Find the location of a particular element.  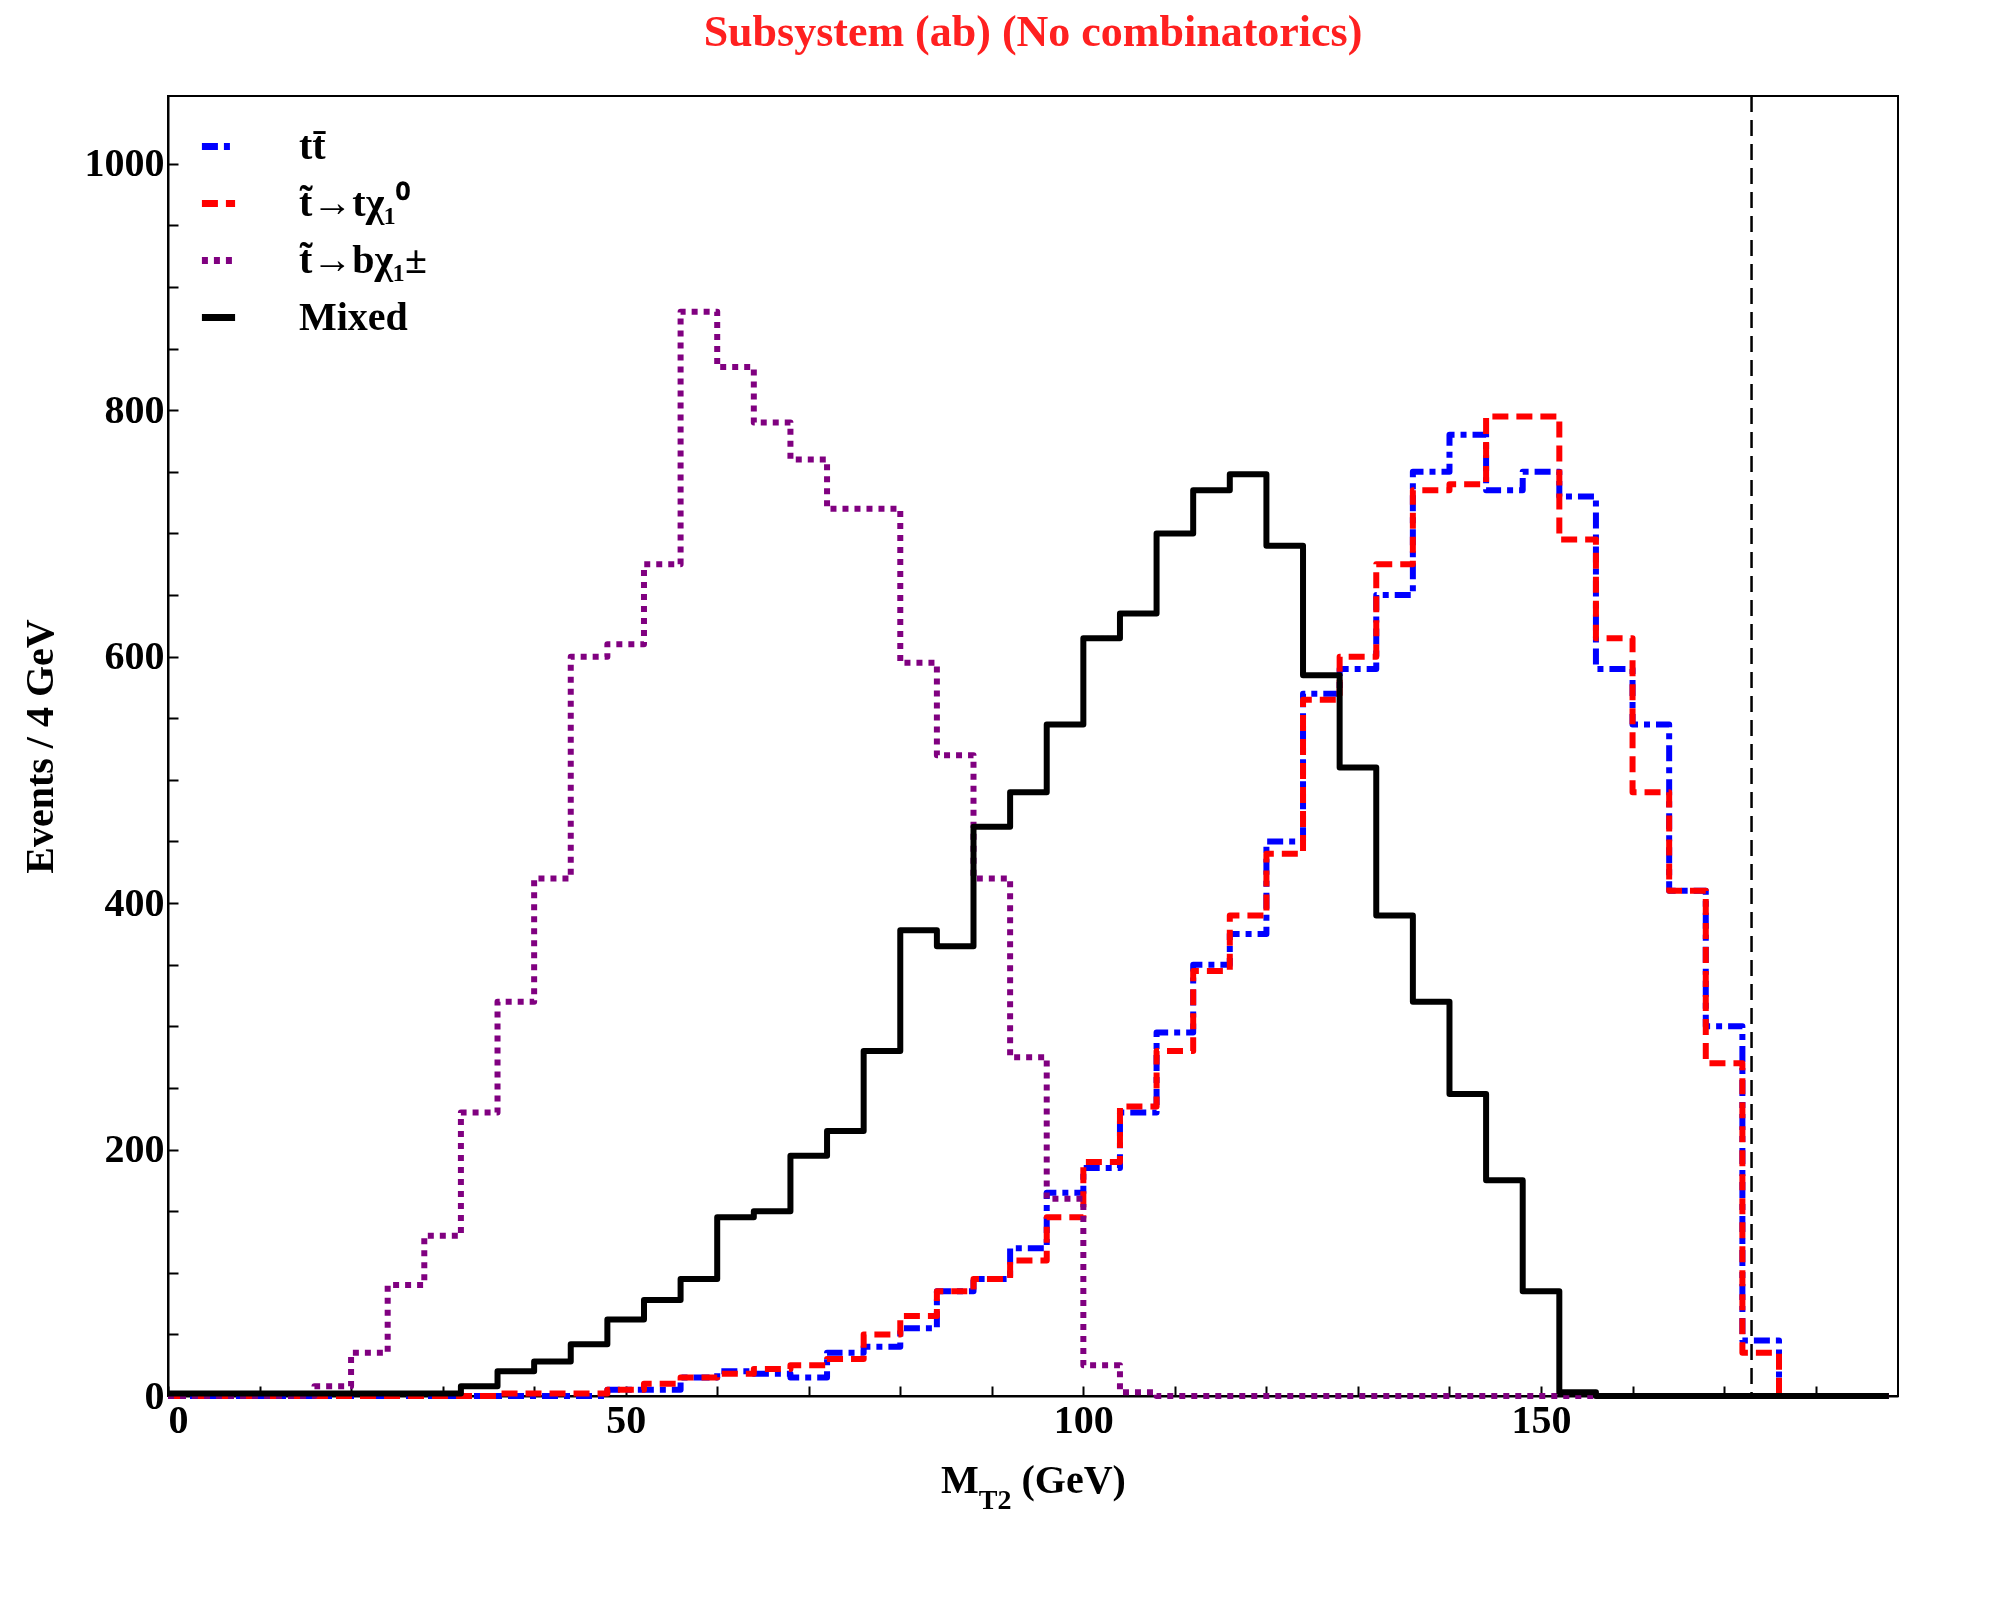

legend-label: Mixed is located at coordinates (353, 316).